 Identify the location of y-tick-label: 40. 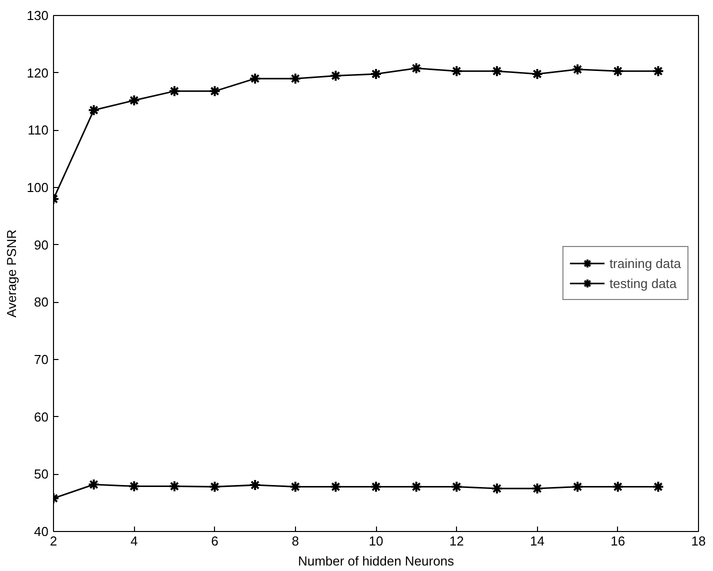
(41, 531).